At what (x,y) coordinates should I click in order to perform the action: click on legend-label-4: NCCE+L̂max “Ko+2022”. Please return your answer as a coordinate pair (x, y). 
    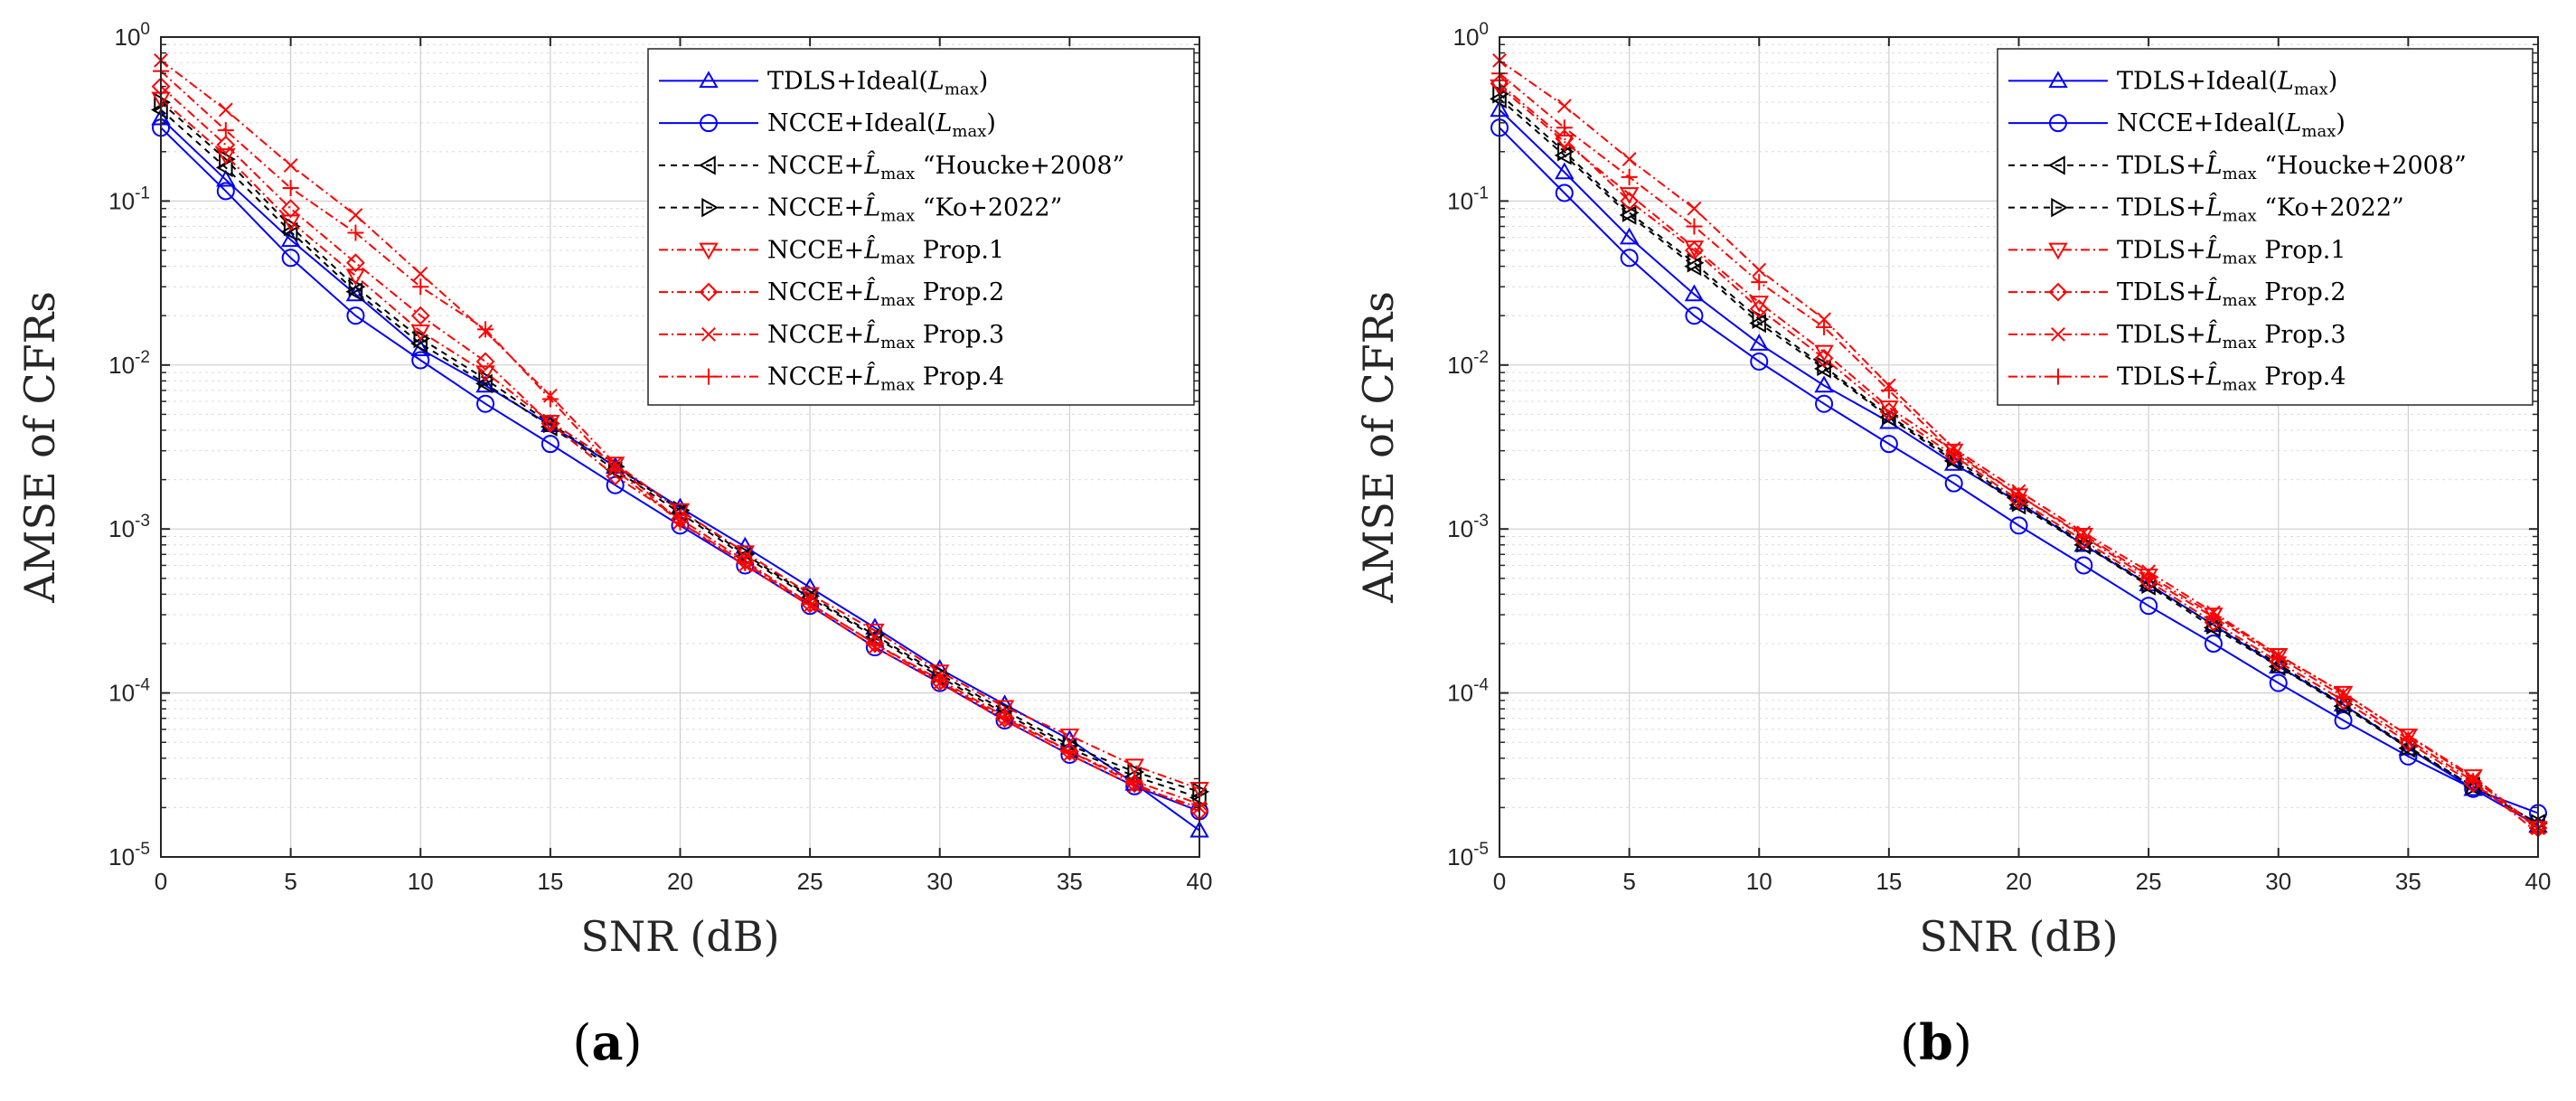
    Looking at the image, I should click on (914, 209).